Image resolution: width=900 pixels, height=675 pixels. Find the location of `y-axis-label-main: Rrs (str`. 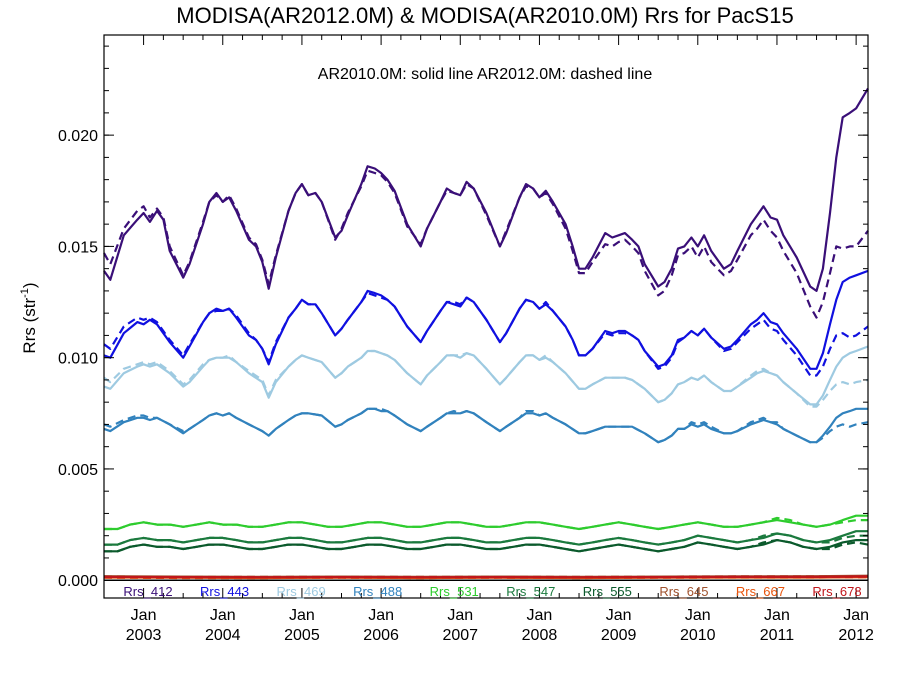

y-axis-label-main: Rrs (str is located at coordinates (29, 326).